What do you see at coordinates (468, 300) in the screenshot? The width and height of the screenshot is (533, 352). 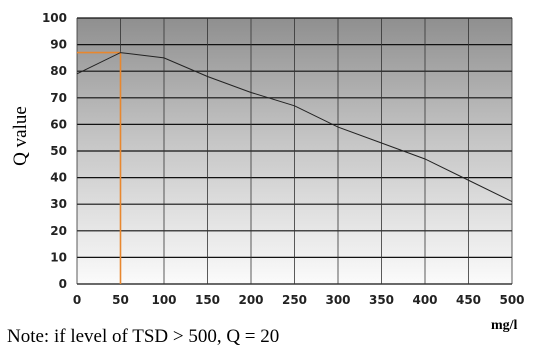 I see `x-tick-label: 450` at bounding box center [468, 300].